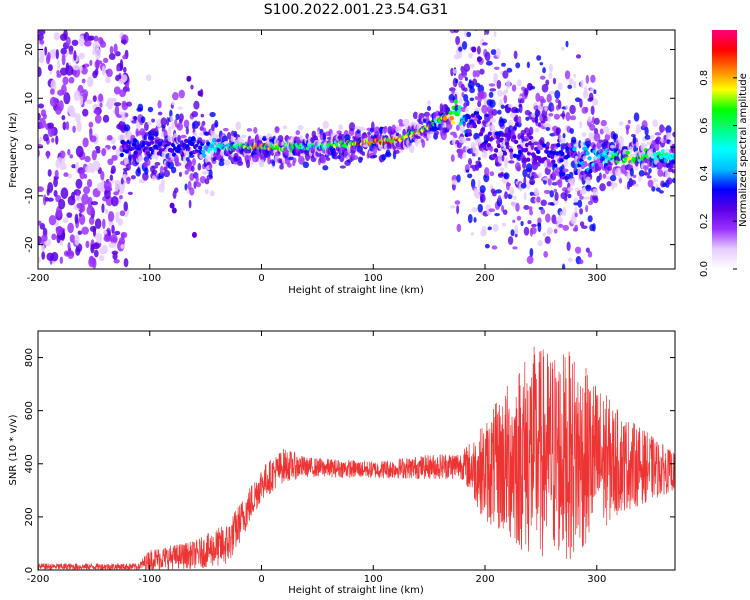 The image size is (750, 600). What do you see at coordinates (29, 357) in the screenshot?
I see `y-tick-label: 800` at bounding box center [29, 357].